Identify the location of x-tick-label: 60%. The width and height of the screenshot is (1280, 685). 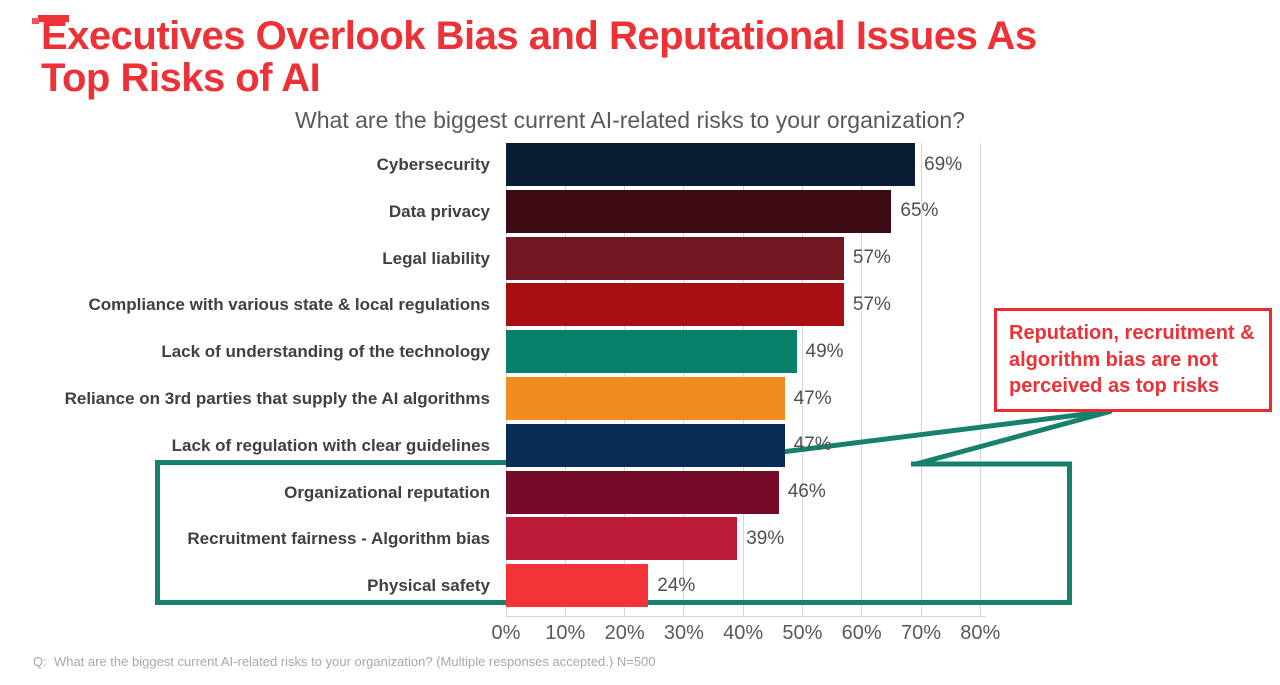
(861, 633).